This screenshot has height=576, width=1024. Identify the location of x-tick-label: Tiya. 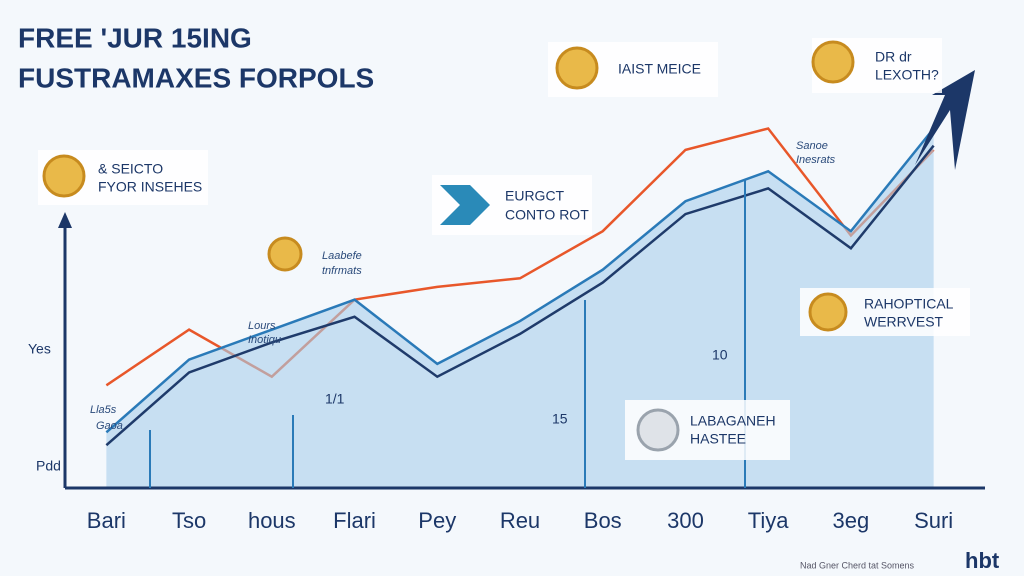
(769, 520).